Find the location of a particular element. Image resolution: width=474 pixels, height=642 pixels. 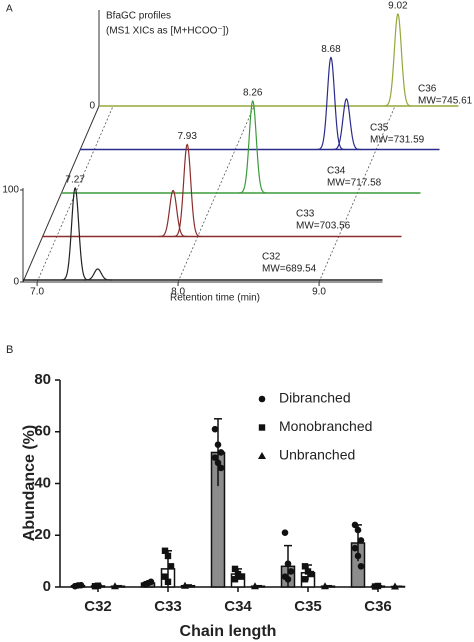

y-tick-label: 40 is located at coordinates (42, 482).